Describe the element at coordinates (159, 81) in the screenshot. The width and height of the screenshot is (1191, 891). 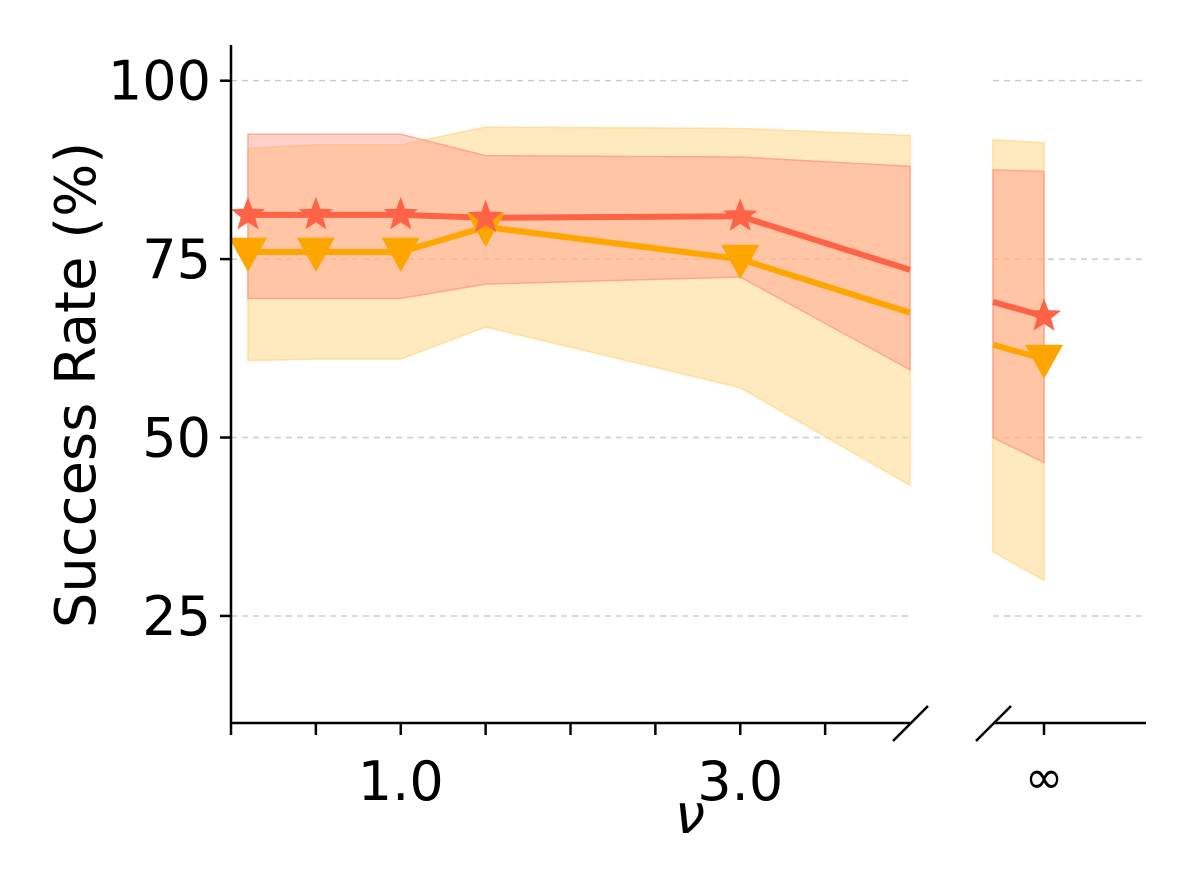
I see `y-tick-label: 100` at that location.